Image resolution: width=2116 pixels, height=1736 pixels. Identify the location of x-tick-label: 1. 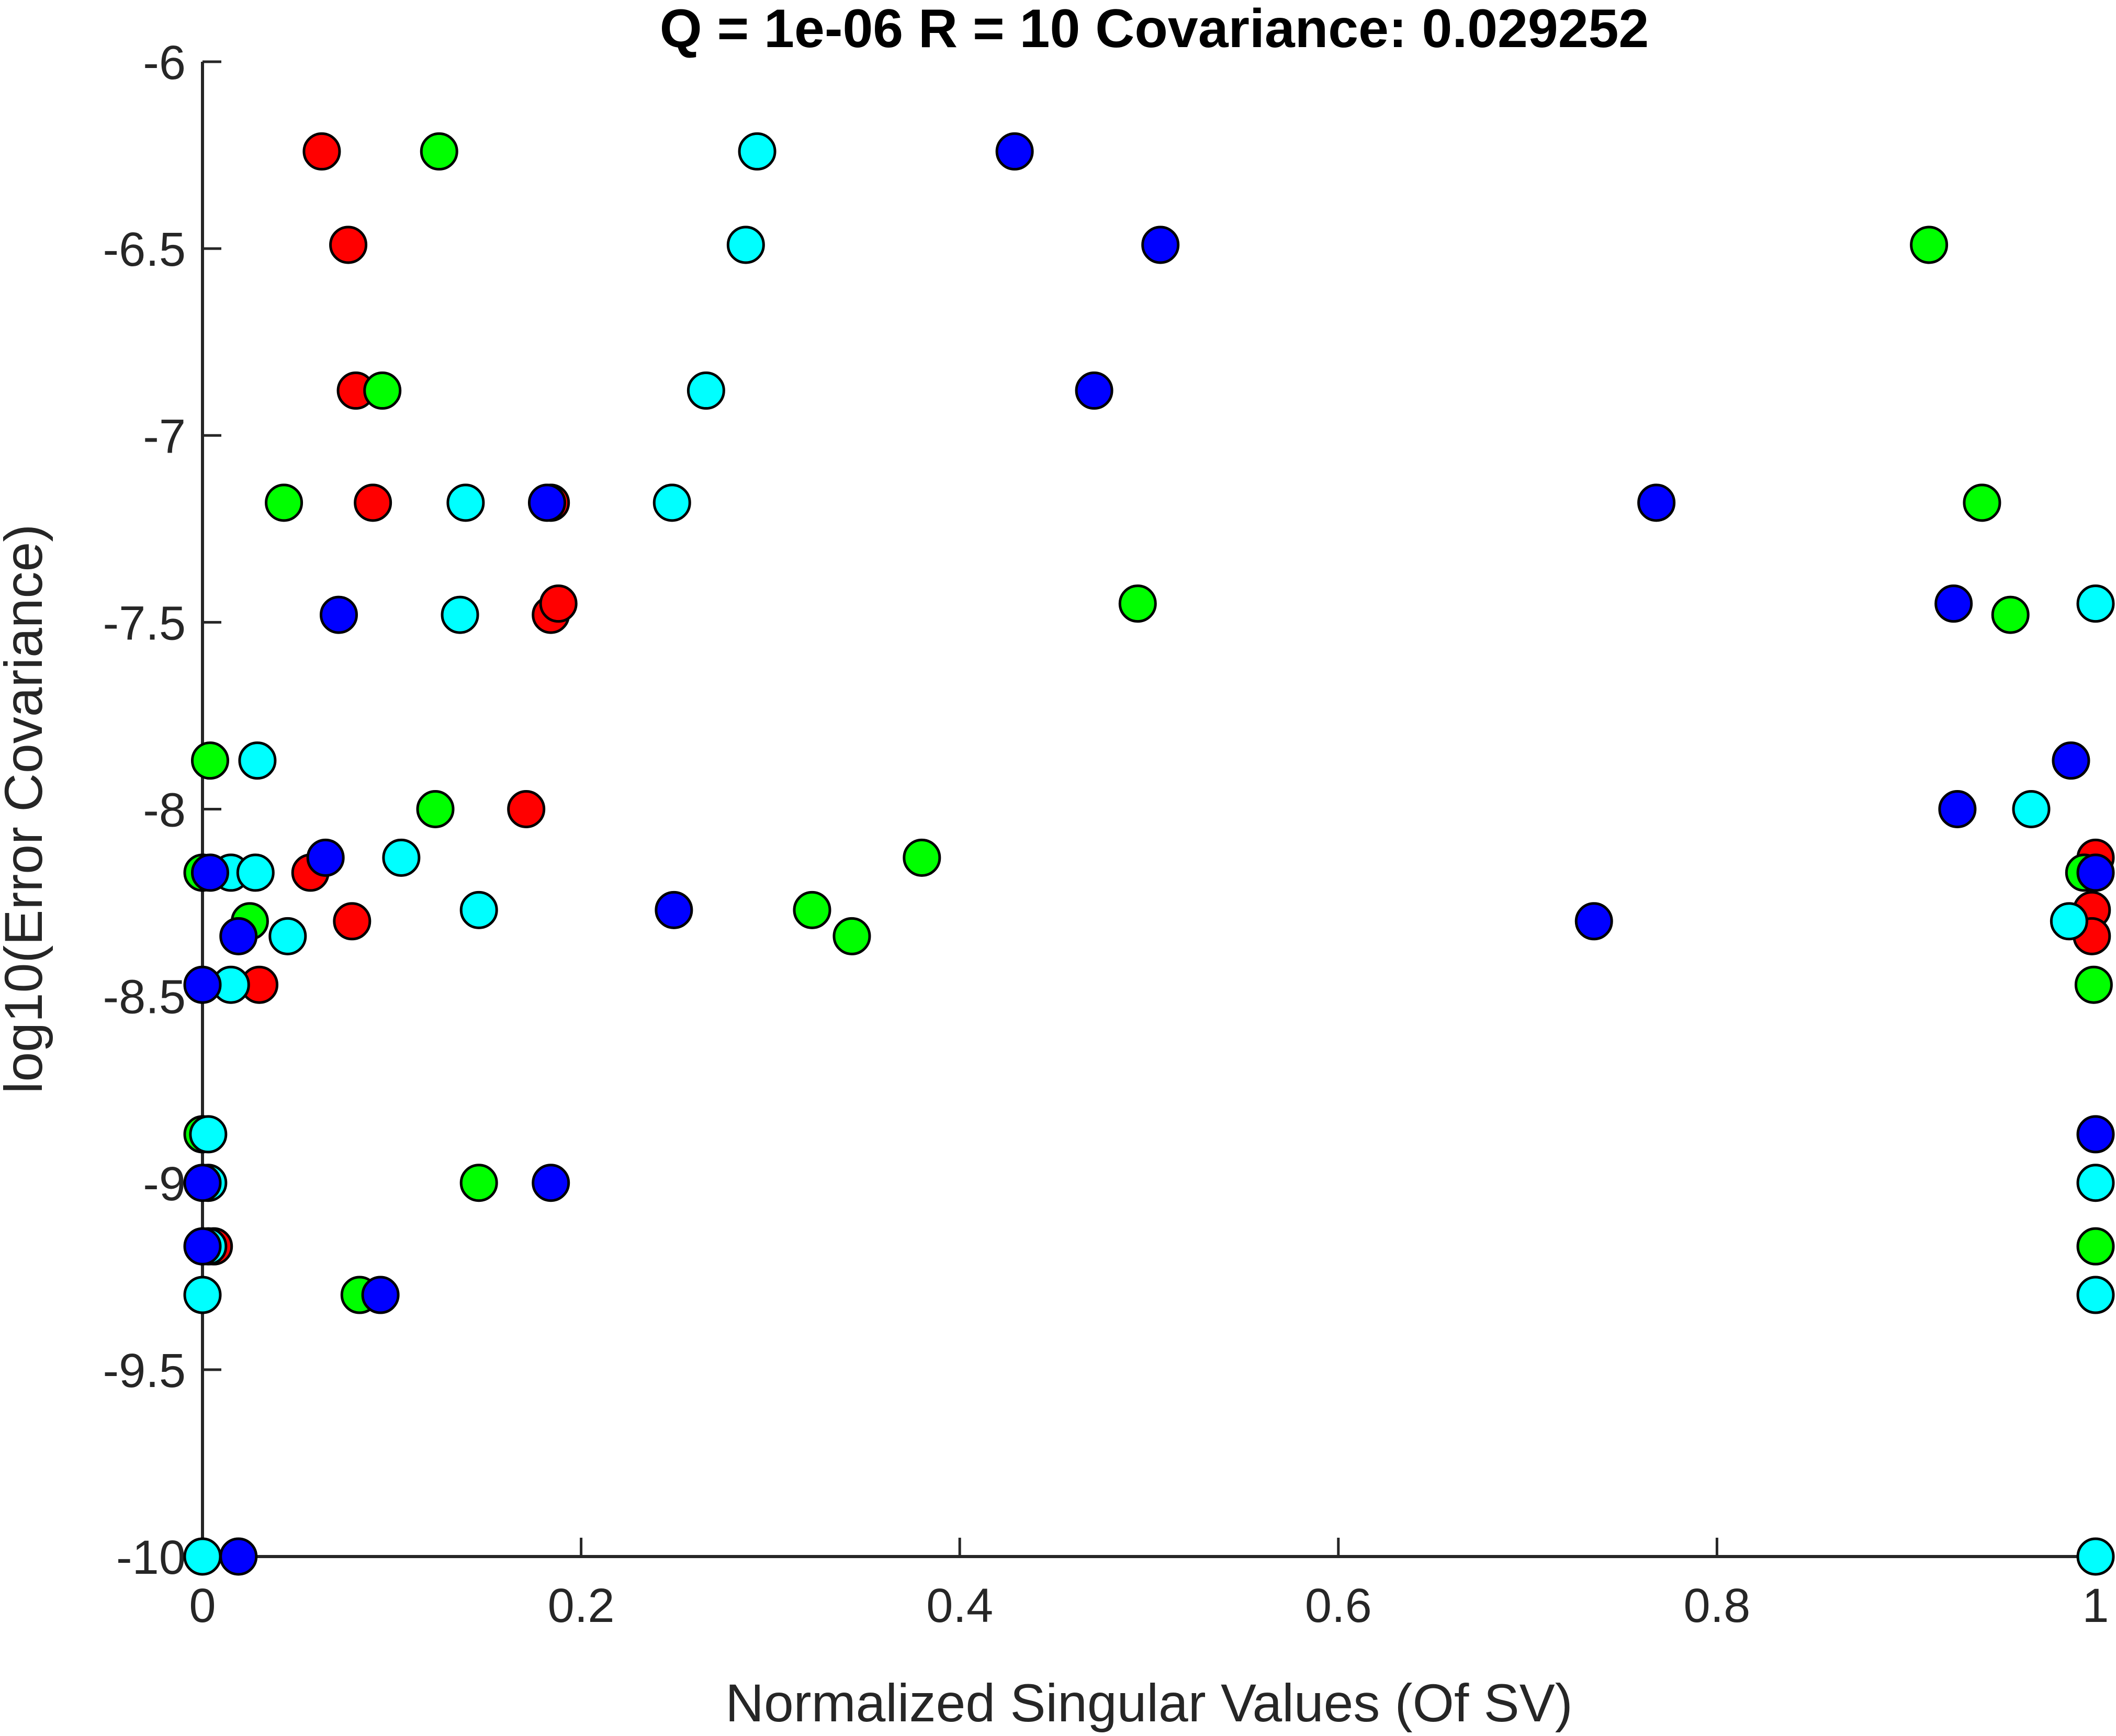
(2096, 1606).